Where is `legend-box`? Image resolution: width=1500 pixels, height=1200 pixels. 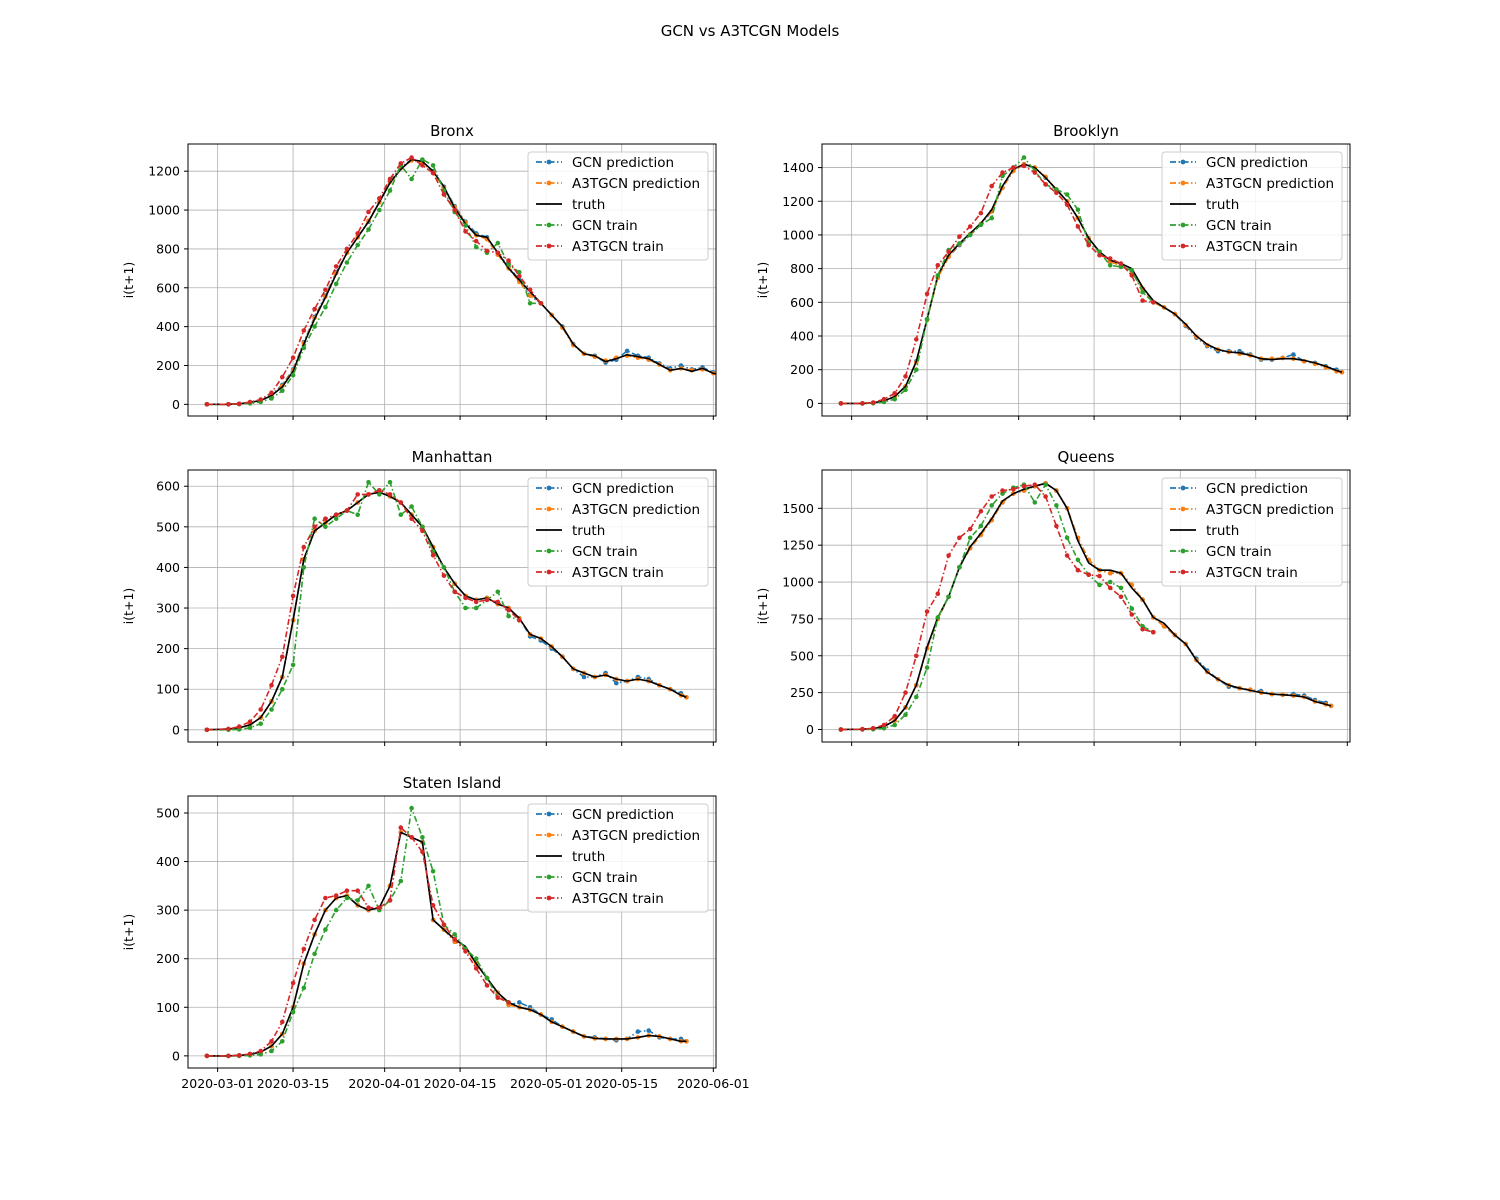 legend-box is located at coordinates (1252, 206).